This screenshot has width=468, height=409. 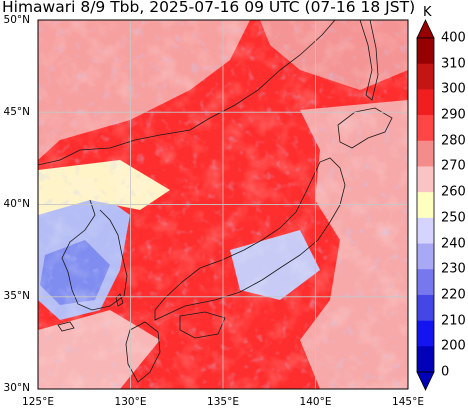 What do you see at coordinates (38, 402) in the screenshot?
I see `lon-tick-label: 125°E` at bounding box center [38, 402].